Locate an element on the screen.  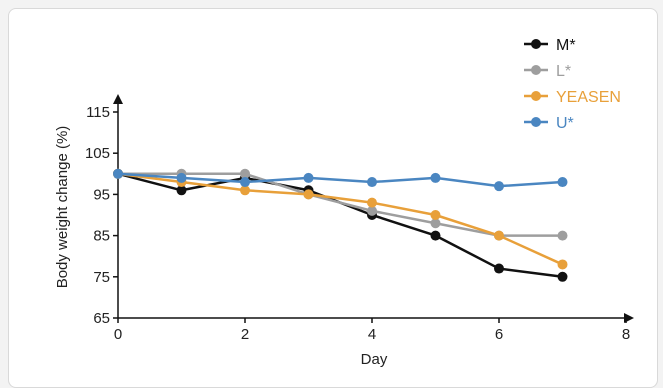
legend-item: U* is located at coordinates (549, 123).